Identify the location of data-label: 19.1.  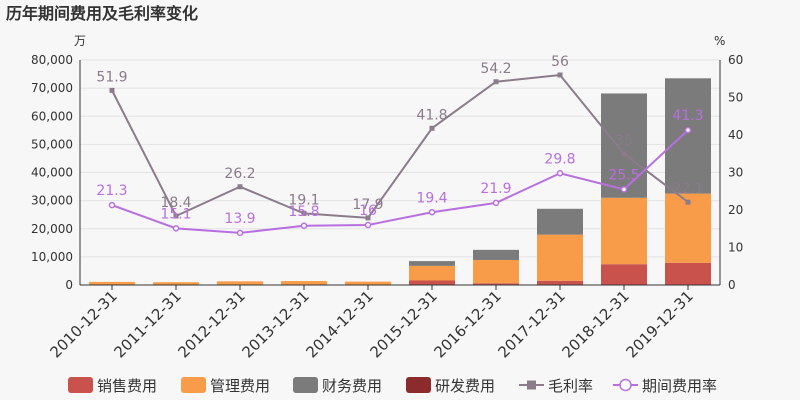
(303, 200).